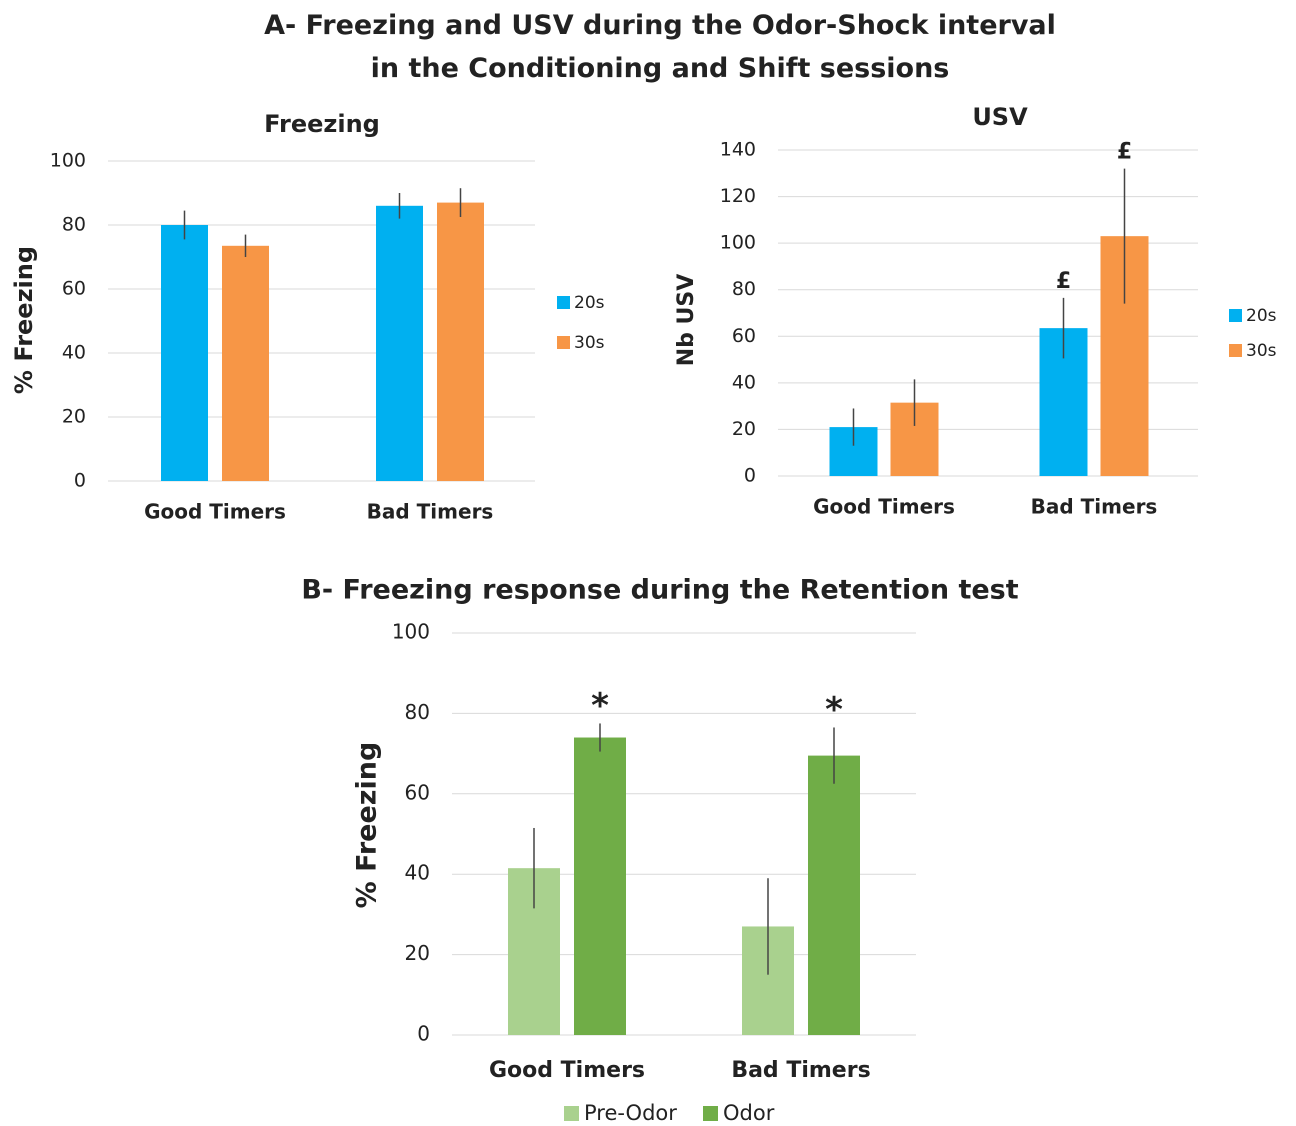 This screenshot has width=1296, height=1126. Describe the element at coordinates (686, 320) in the screenshot. I see `y-axis-label: Nb USV` at that location.